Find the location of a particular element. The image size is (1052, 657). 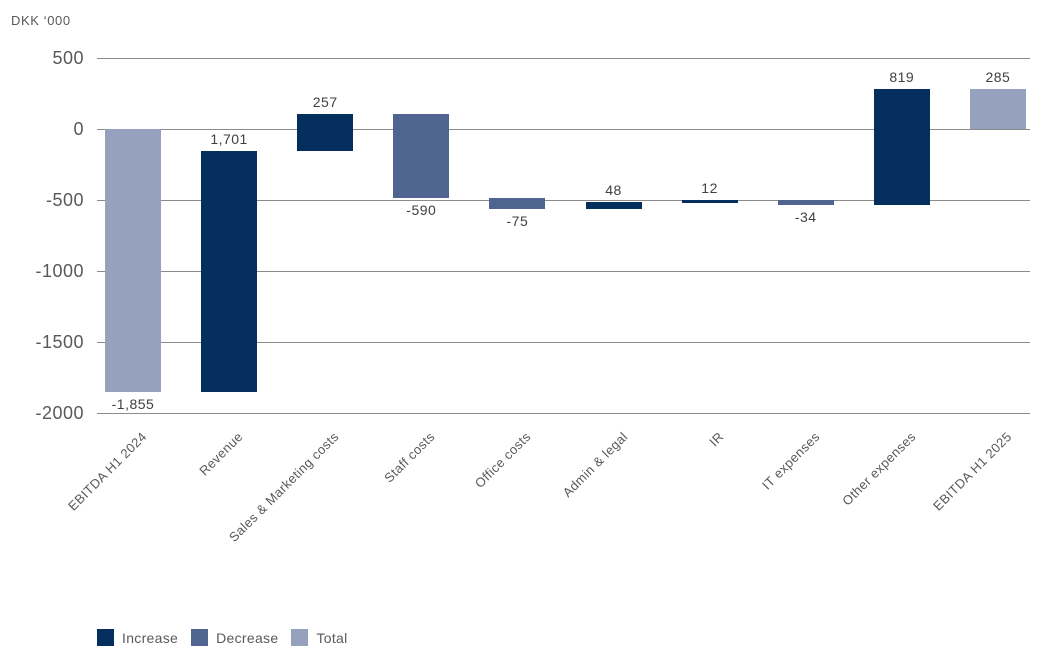

bar-value-label: 257 is located at coordinates (325, 102).